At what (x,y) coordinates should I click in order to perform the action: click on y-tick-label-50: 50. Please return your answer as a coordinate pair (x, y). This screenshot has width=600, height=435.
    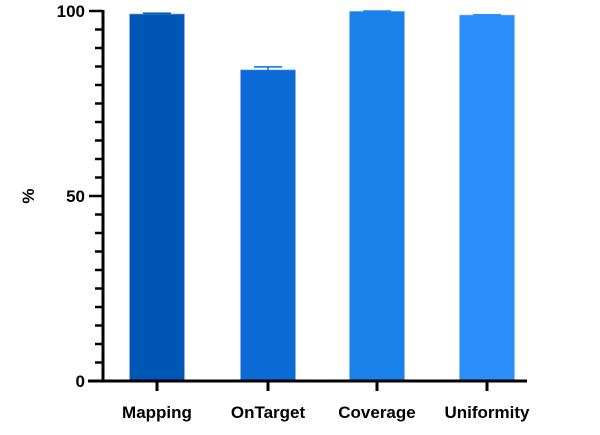
    Looking at the image, I should click on (75, 196).